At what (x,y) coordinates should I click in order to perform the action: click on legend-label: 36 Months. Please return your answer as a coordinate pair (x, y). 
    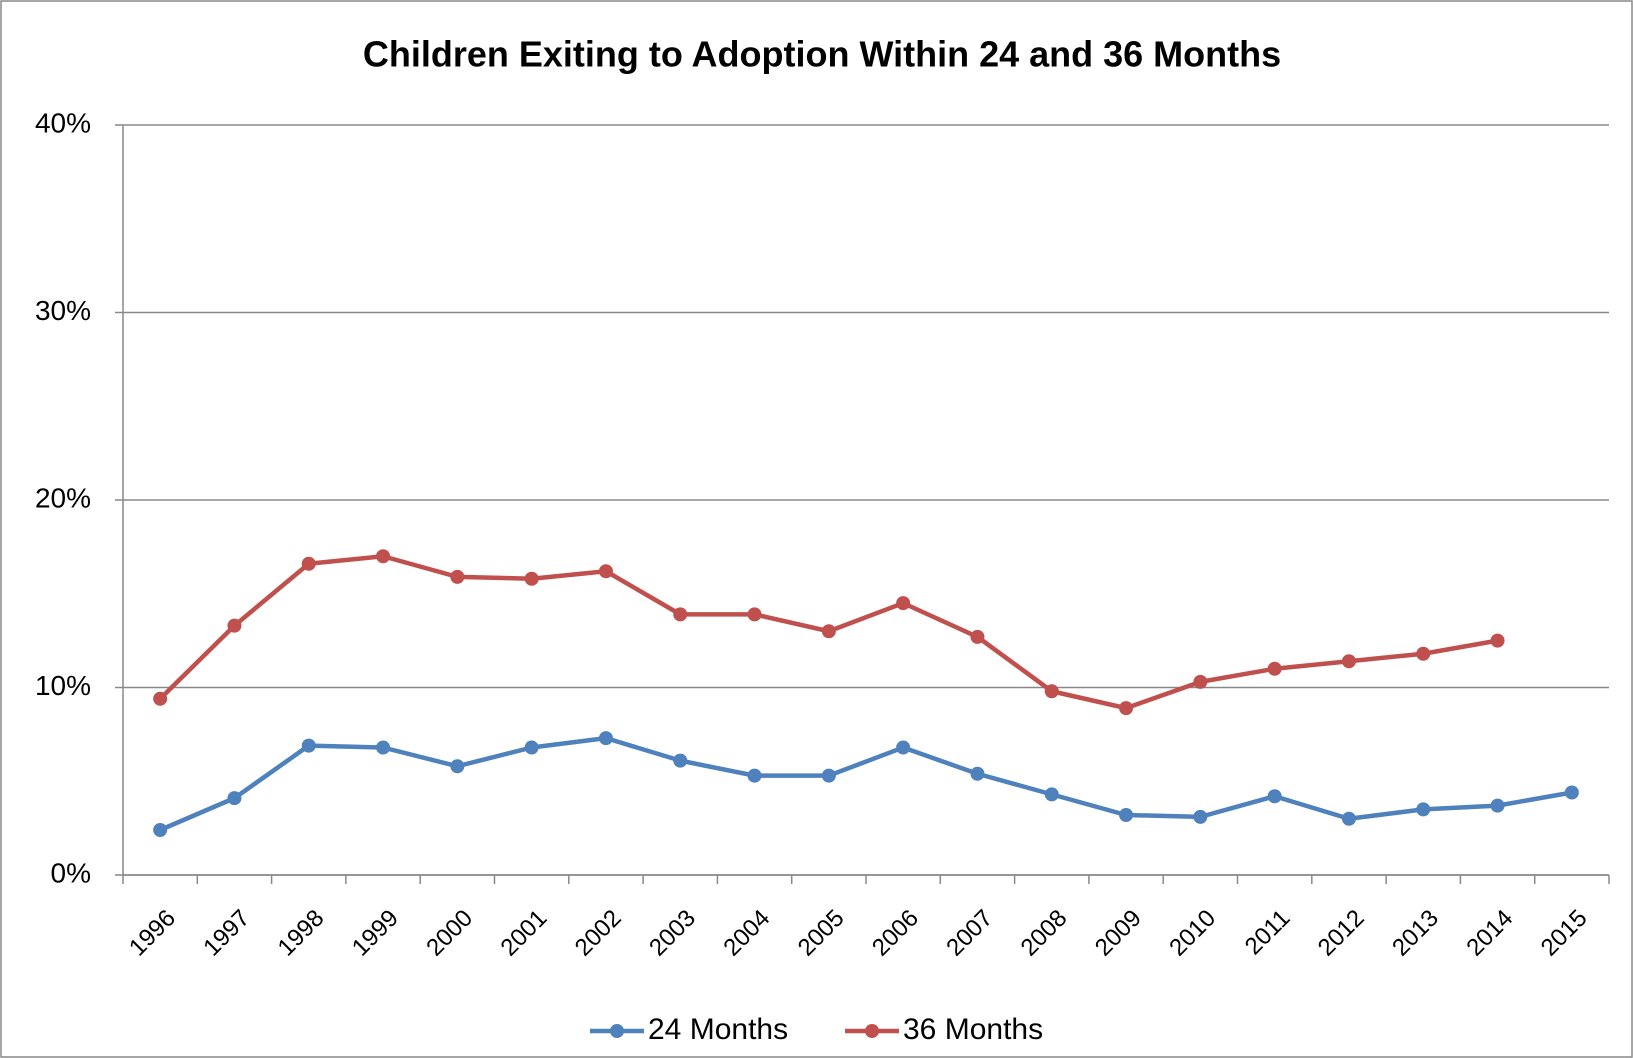
    Looking at the image, I should click on (973, 1029).